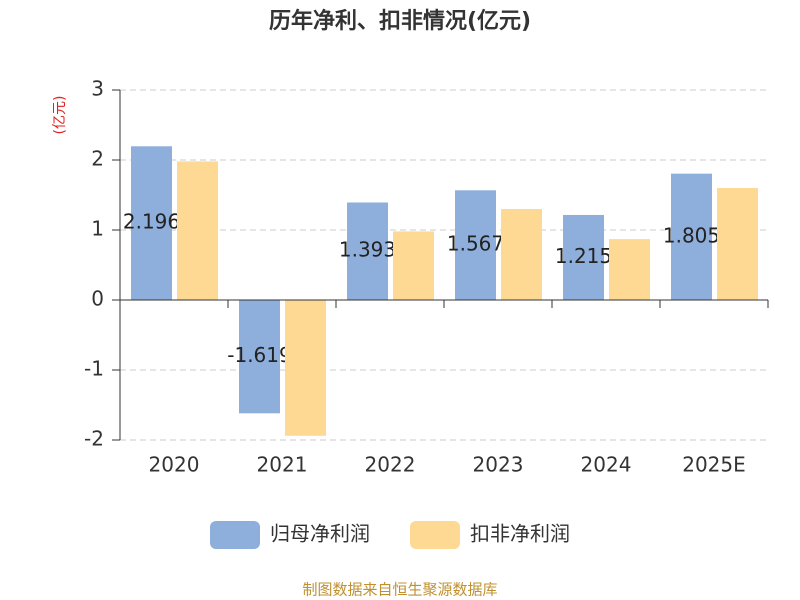 This screenshot has width=800, height=600. What do you see at coordinates (94, 439) in the screenshot?
I see `y-tick-label: -2` at bounding box center [94, 439].